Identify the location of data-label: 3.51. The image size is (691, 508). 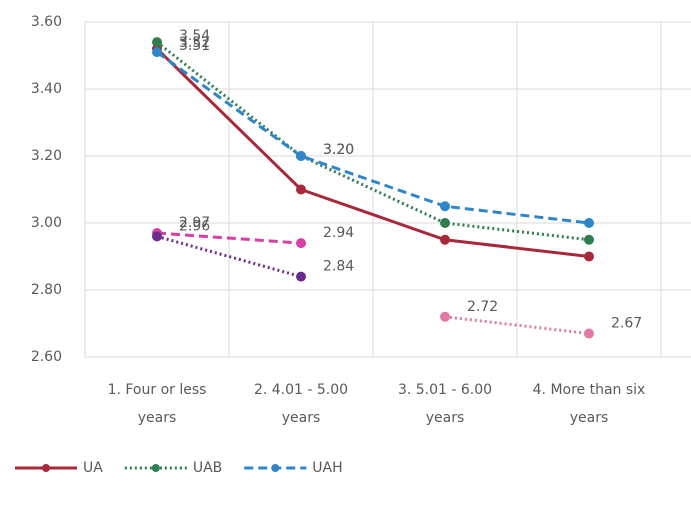
(194, 46).